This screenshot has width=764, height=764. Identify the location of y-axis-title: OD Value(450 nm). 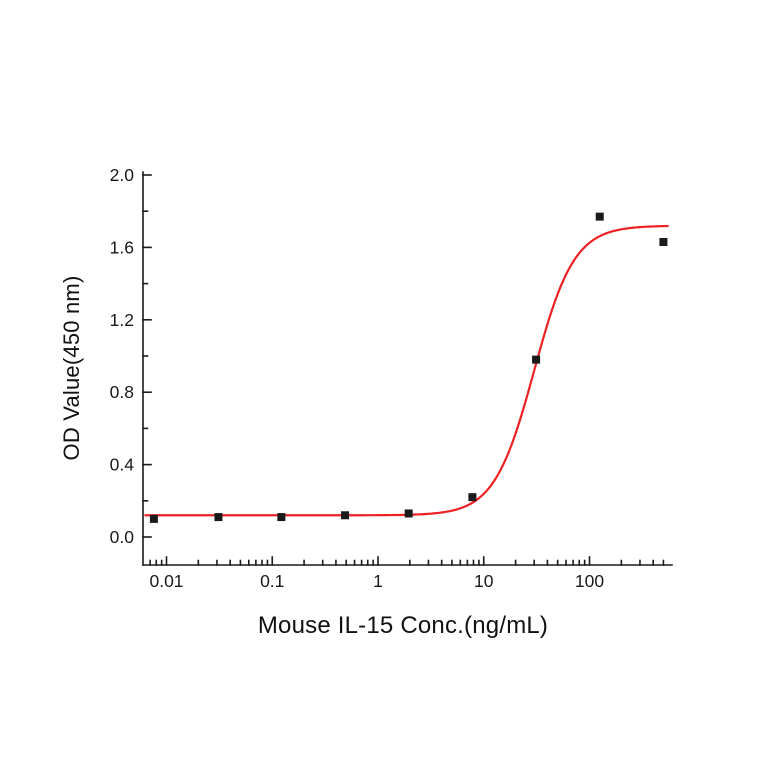
(71, 368).